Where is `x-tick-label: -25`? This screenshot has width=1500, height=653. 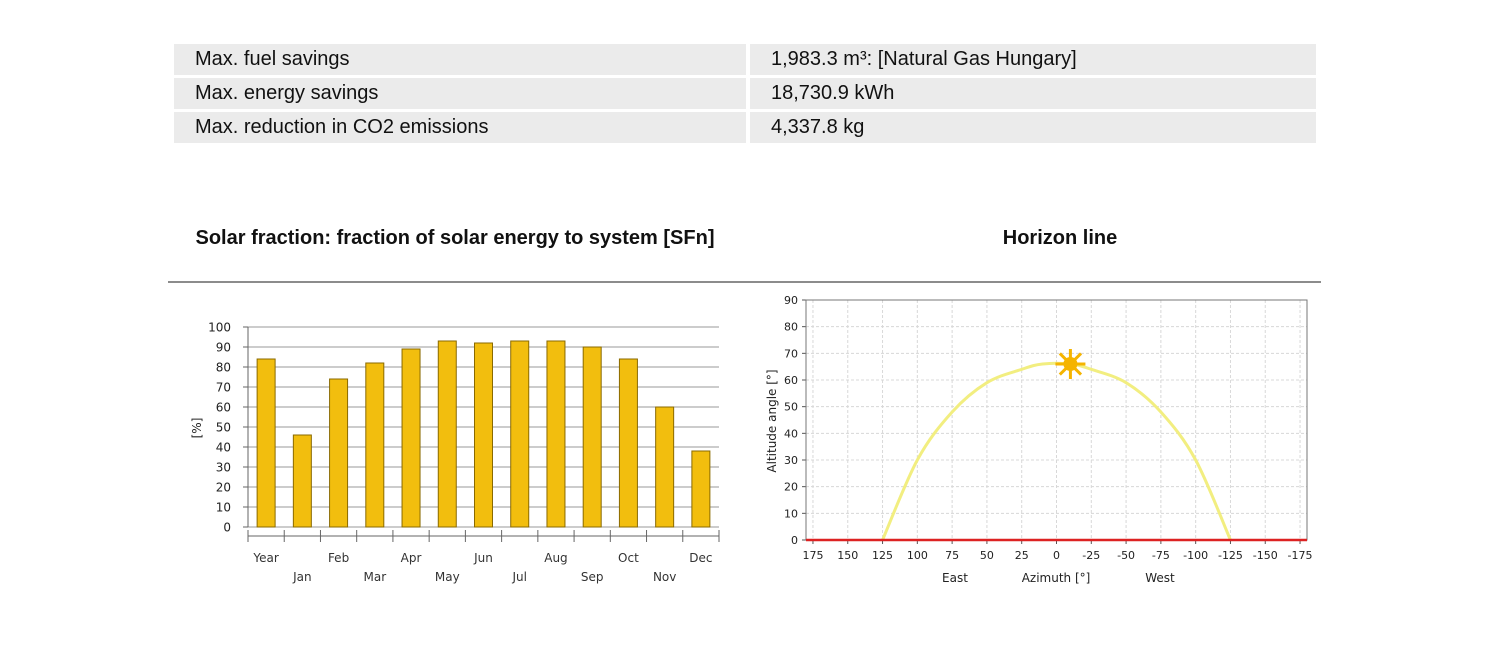
x-tick-label: -25 is located at coordinates (1091, 555).